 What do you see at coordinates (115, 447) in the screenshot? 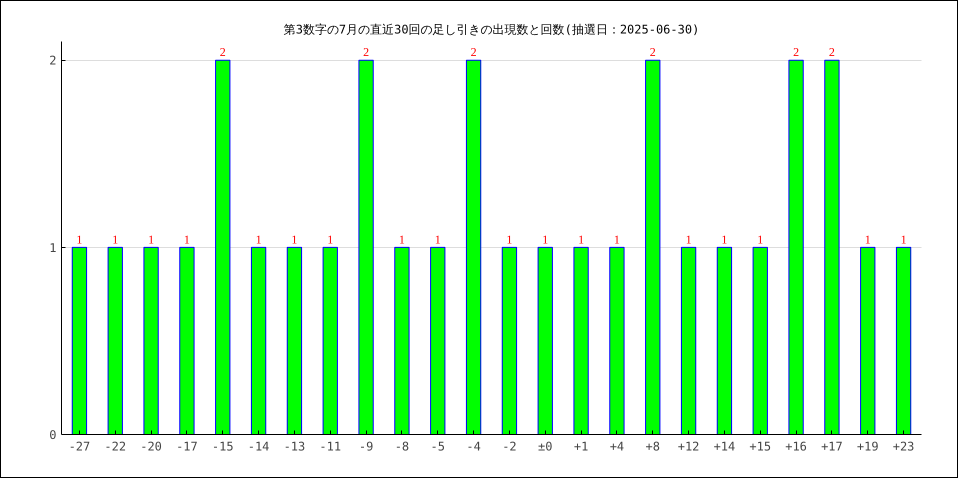
I see `x-tick-label: -22` at bounding box center [115, 447].